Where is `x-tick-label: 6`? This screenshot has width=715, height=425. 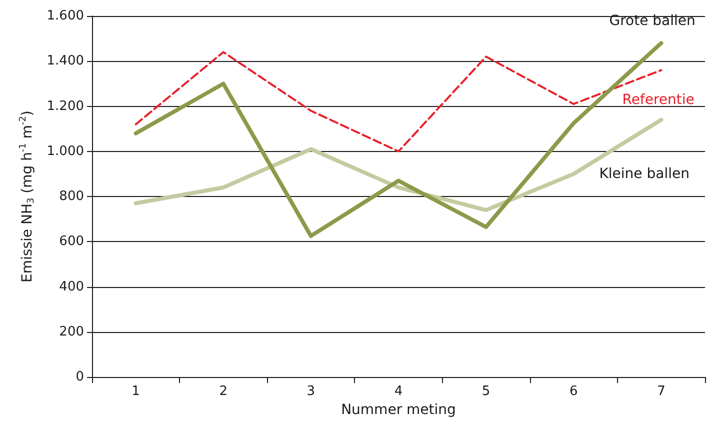 x-tick-label: 6 is located at coordinates (574, 391).